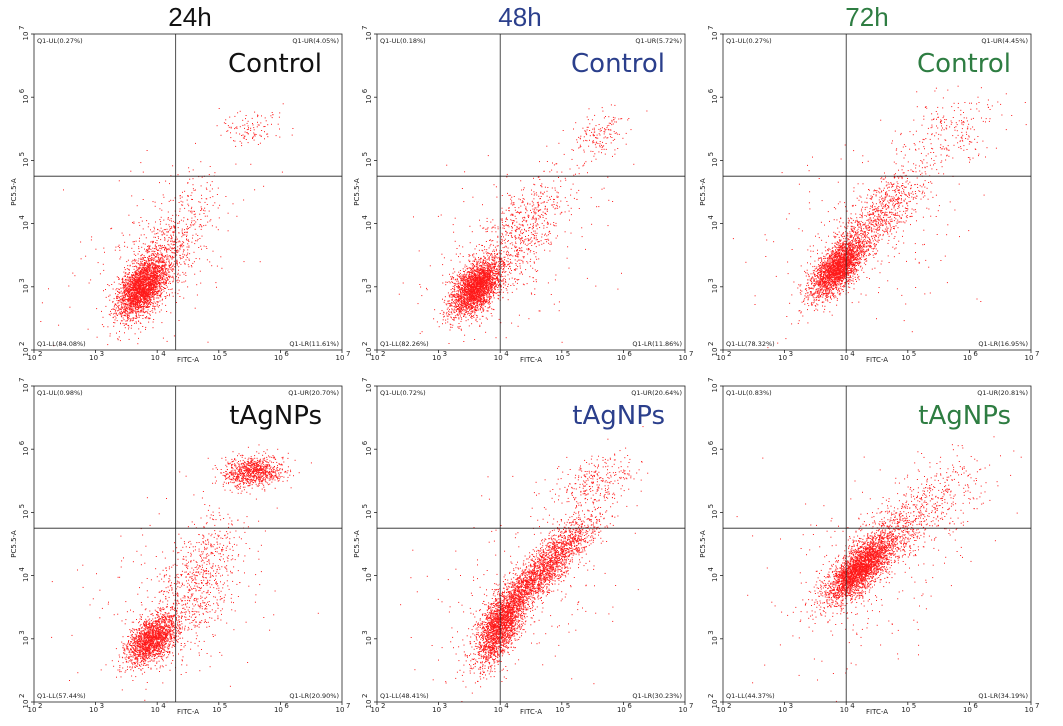  I want to click on x-axis-title: FITC-A, so click(188, 360).